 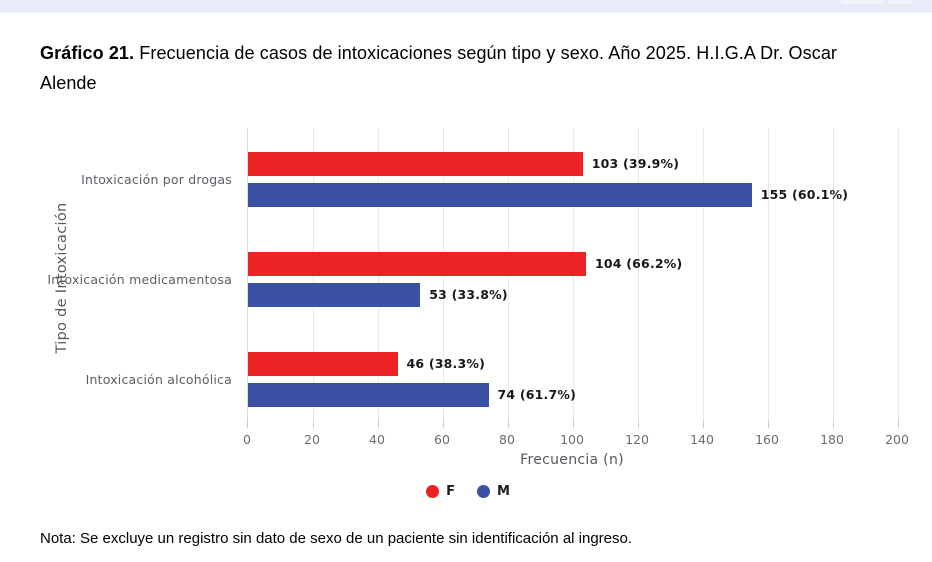 What do you see at coordinates (832, 439) in the screenshot?
I see `x-tick-label-180: 180` at bounding box center [832, 439].